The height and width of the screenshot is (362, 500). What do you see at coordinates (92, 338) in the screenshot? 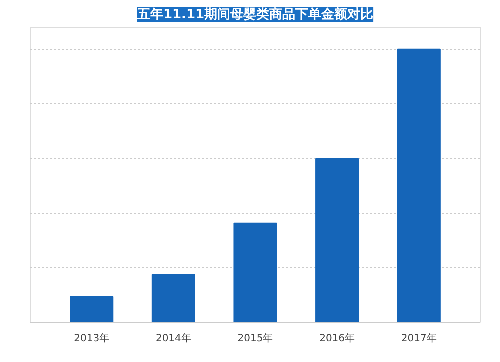
I see `x-tick-label: 2013年` at bounding box center [92, 338].